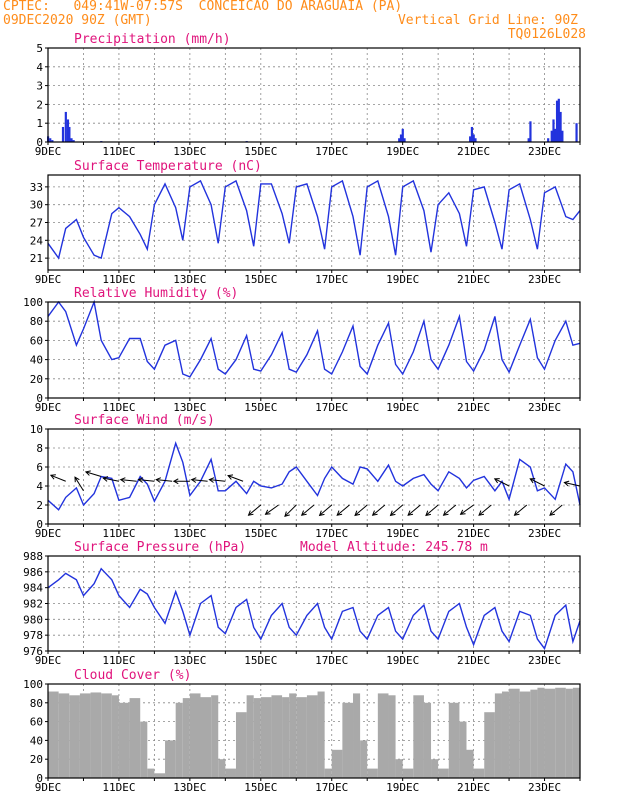 The image size is (618, 800). What do you see at coordinates (33, 619) in the screenshot?
I see `y-tick-label: 980` at bounding box center [33, 619].